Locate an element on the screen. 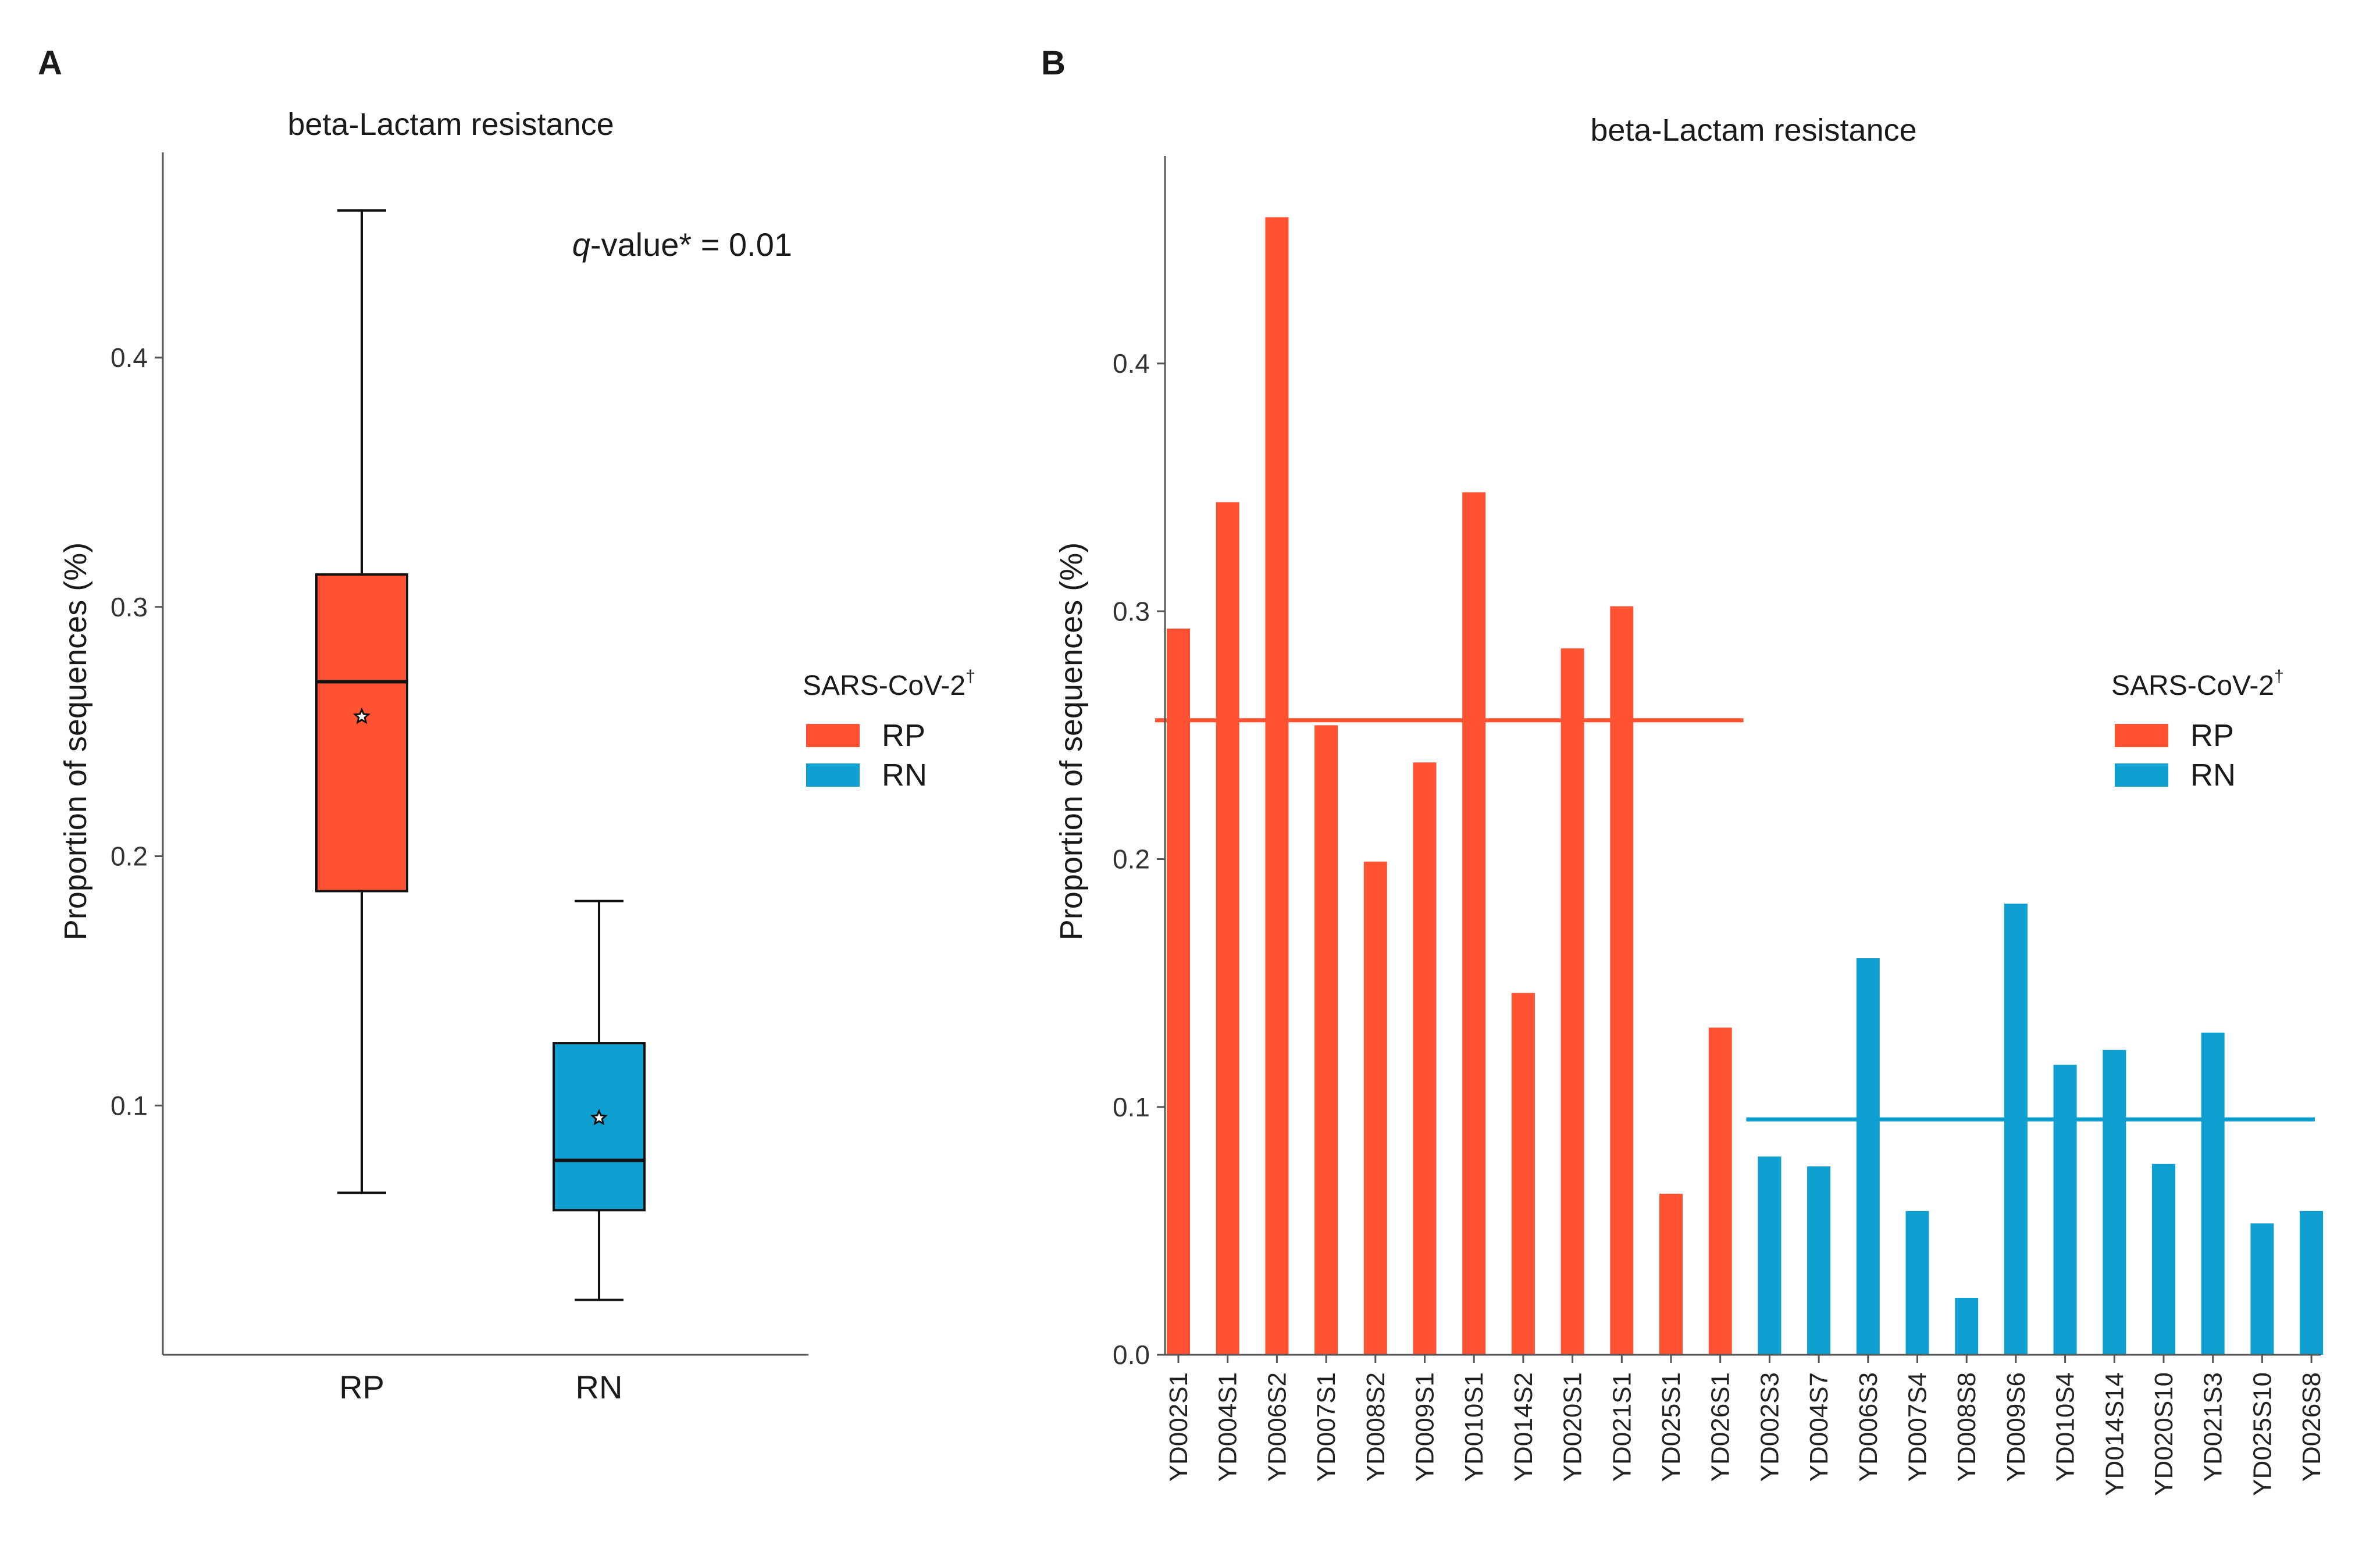 This screenshot has height=1549, width=2380. x-tick-label: YD008S8 is located at coordinates (1967, 1427).